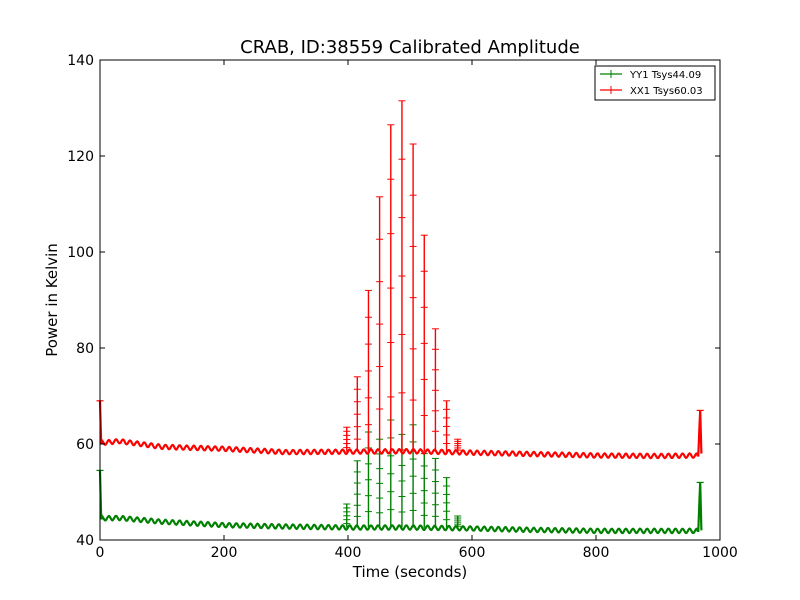 The width and height of the screenshot is (800, 600). What do you see at coordinates (85, 541) in the screenshot?
I see `y-tick-label: 40` at bounding box center [85, 541].